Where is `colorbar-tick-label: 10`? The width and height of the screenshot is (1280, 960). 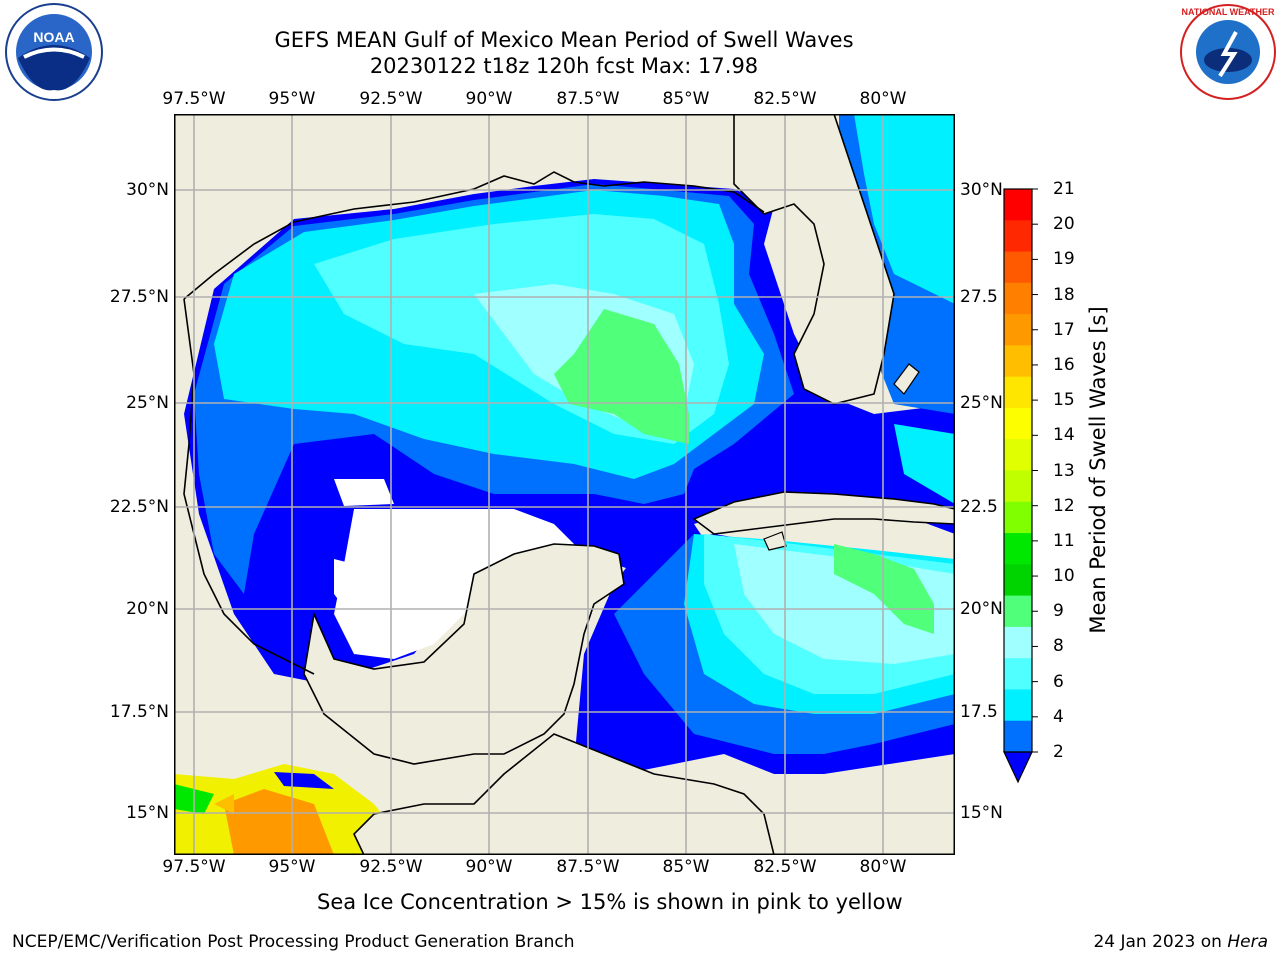 colorbar-tick-label: 10 is located at coordinates (1064, 576).